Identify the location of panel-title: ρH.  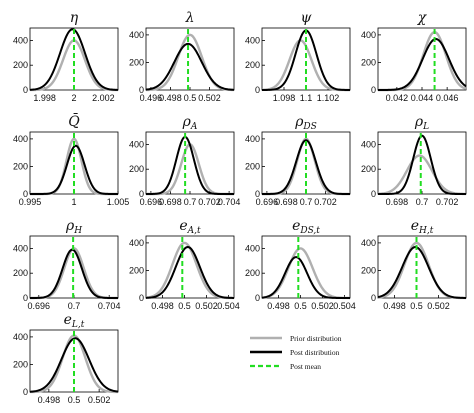
(73, 227).